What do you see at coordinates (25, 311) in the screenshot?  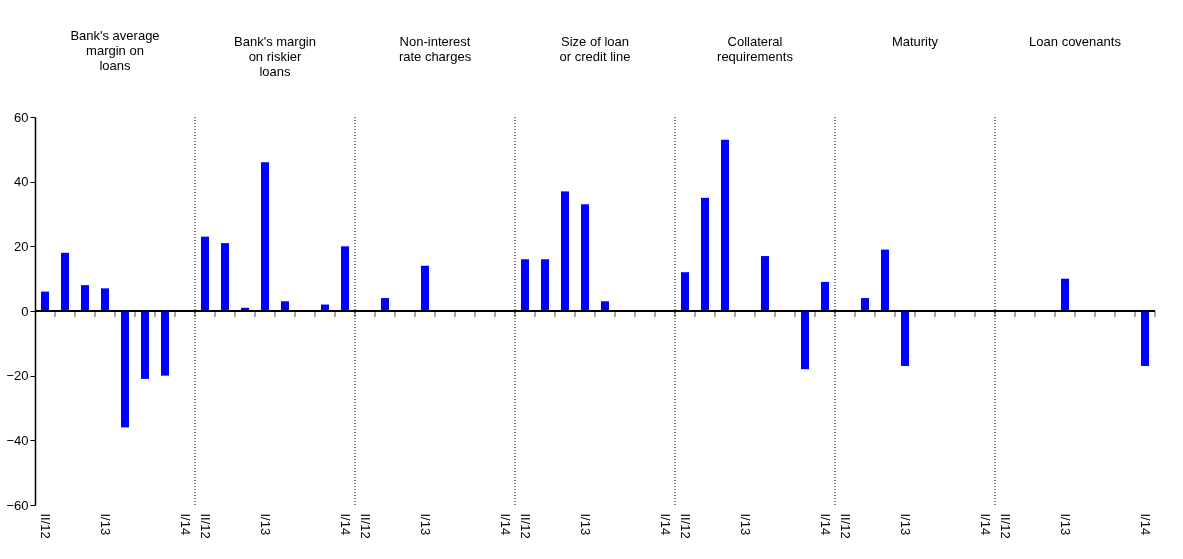 I see `y-tick-label: 0` at bounding box center [25, 311].